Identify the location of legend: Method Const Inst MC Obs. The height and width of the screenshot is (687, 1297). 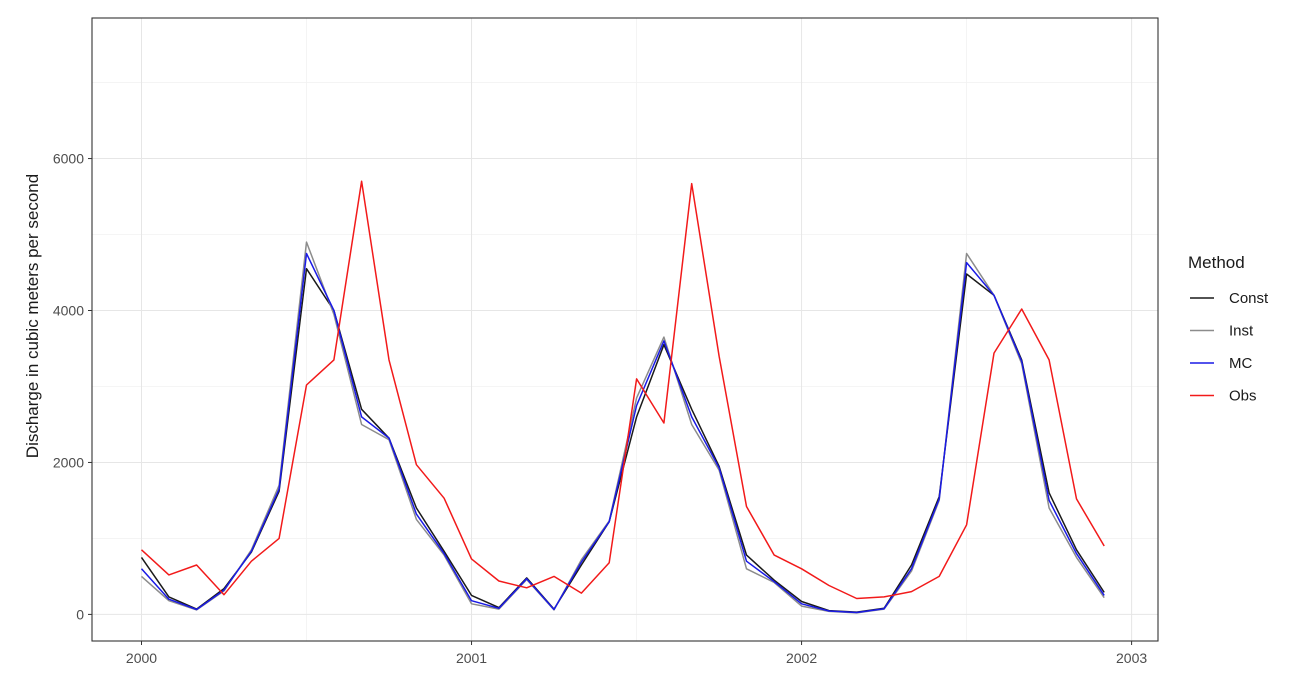
(1228, 329).